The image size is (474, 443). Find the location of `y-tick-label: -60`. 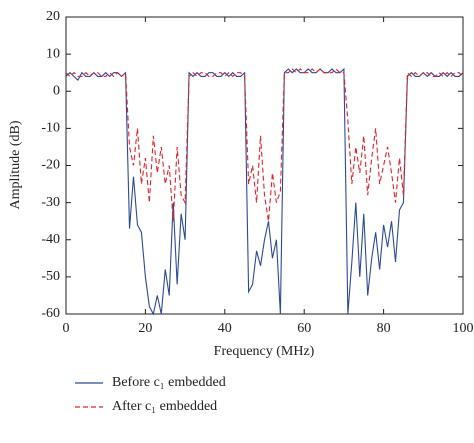

y-tick-label: -60 is located at coordinates (50, 313).